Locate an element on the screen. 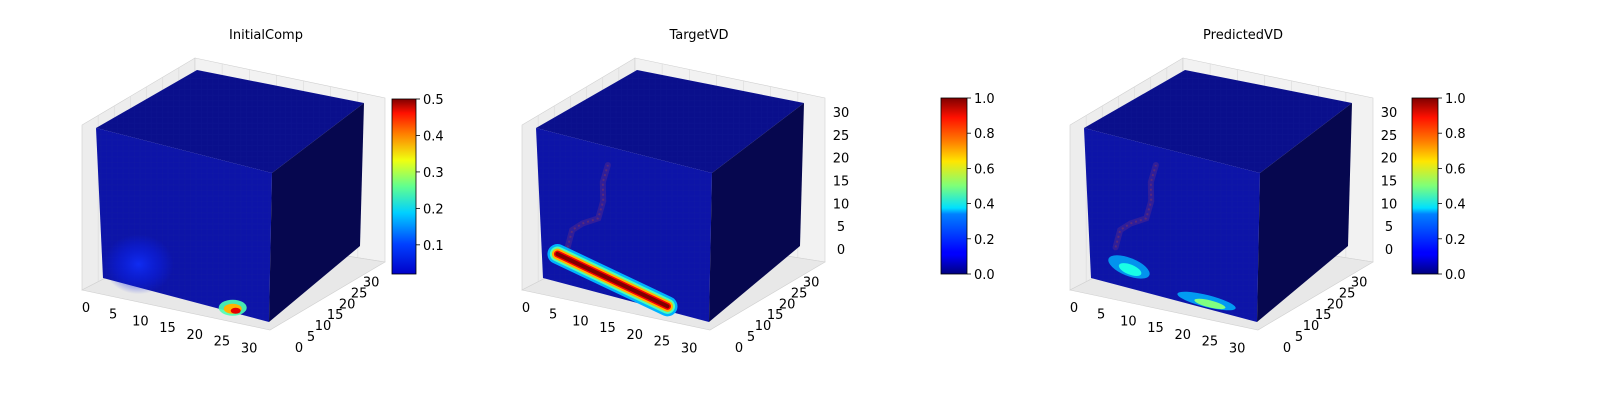  colorbar-tick-label: 0.3 is located at coordinates (433, 173).